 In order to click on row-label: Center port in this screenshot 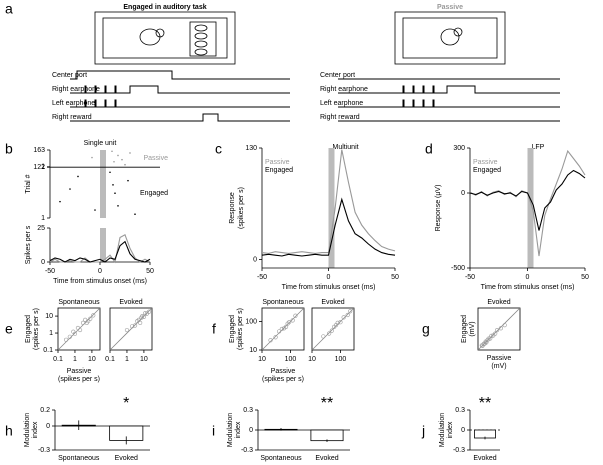, I will do `click(337, 75)`.